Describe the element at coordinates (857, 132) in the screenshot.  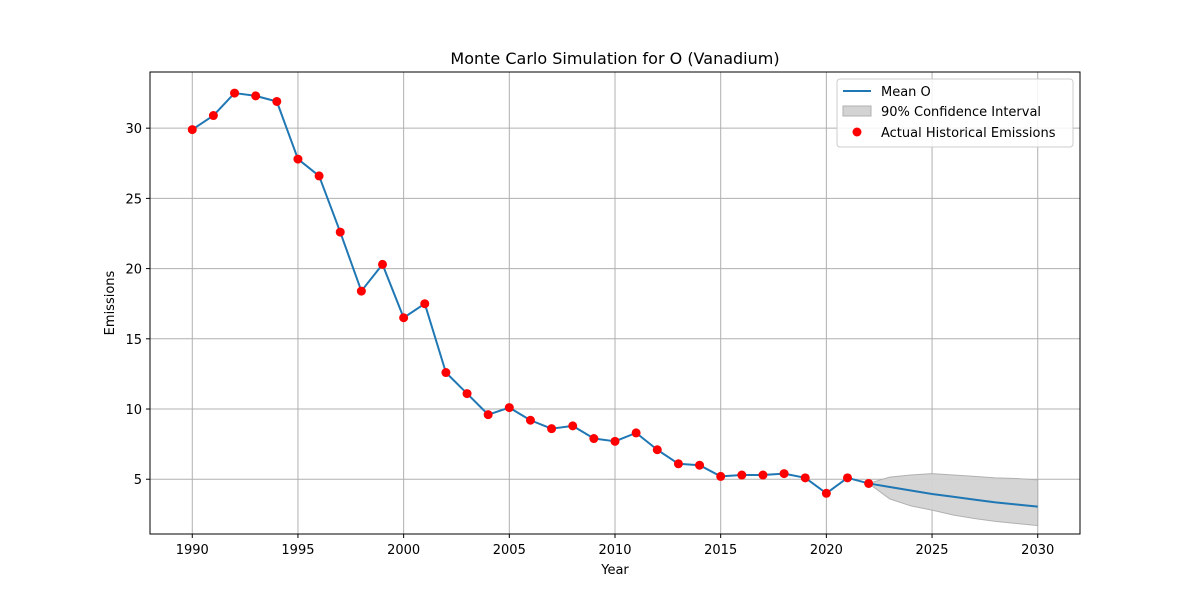
I see `legend-historical-marker` at that location.